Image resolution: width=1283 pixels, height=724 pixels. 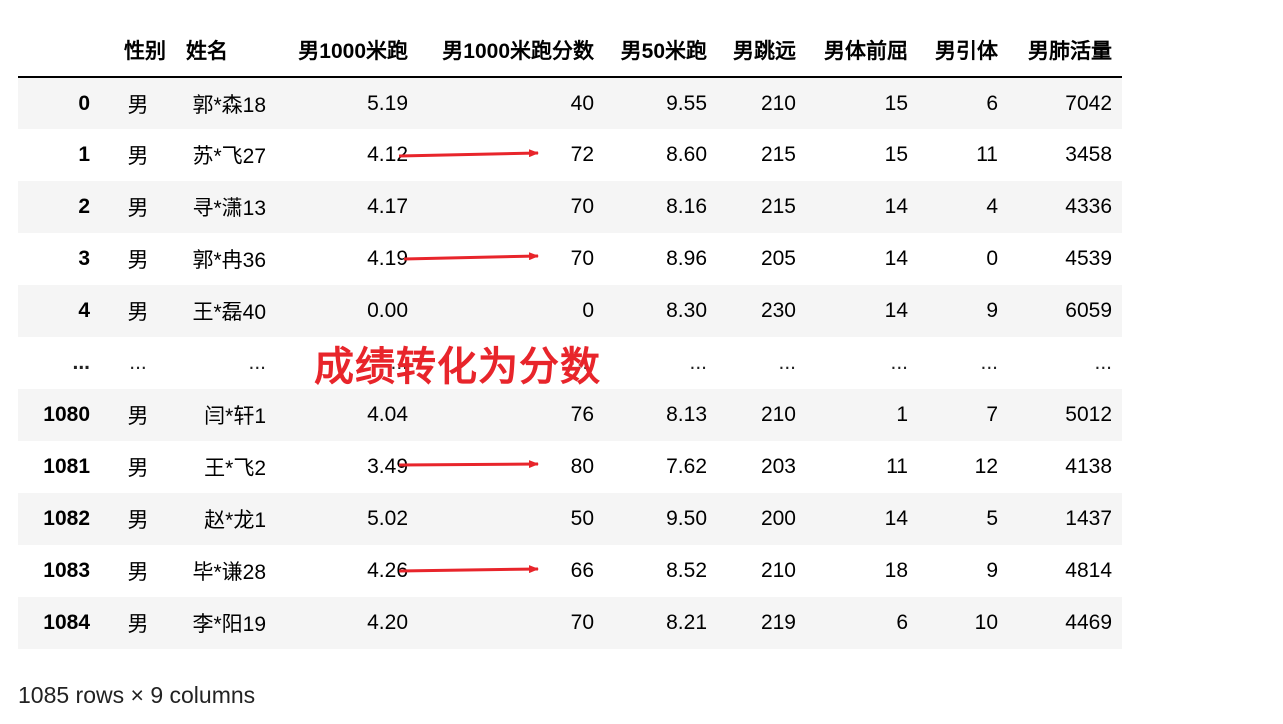 I want to click on table-row: 1082 男 赵*龙1 5.02 50 9.50 200 14 5 1437, so click(x=570, y=519).